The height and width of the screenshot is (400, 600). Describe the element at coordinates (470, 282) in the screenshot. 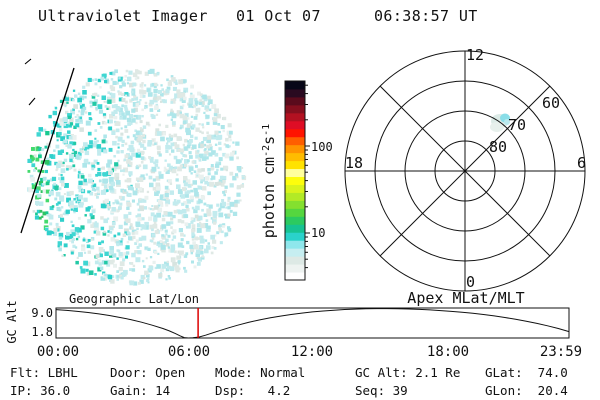

I see `polar-mlt-label-0: 0` at that location.